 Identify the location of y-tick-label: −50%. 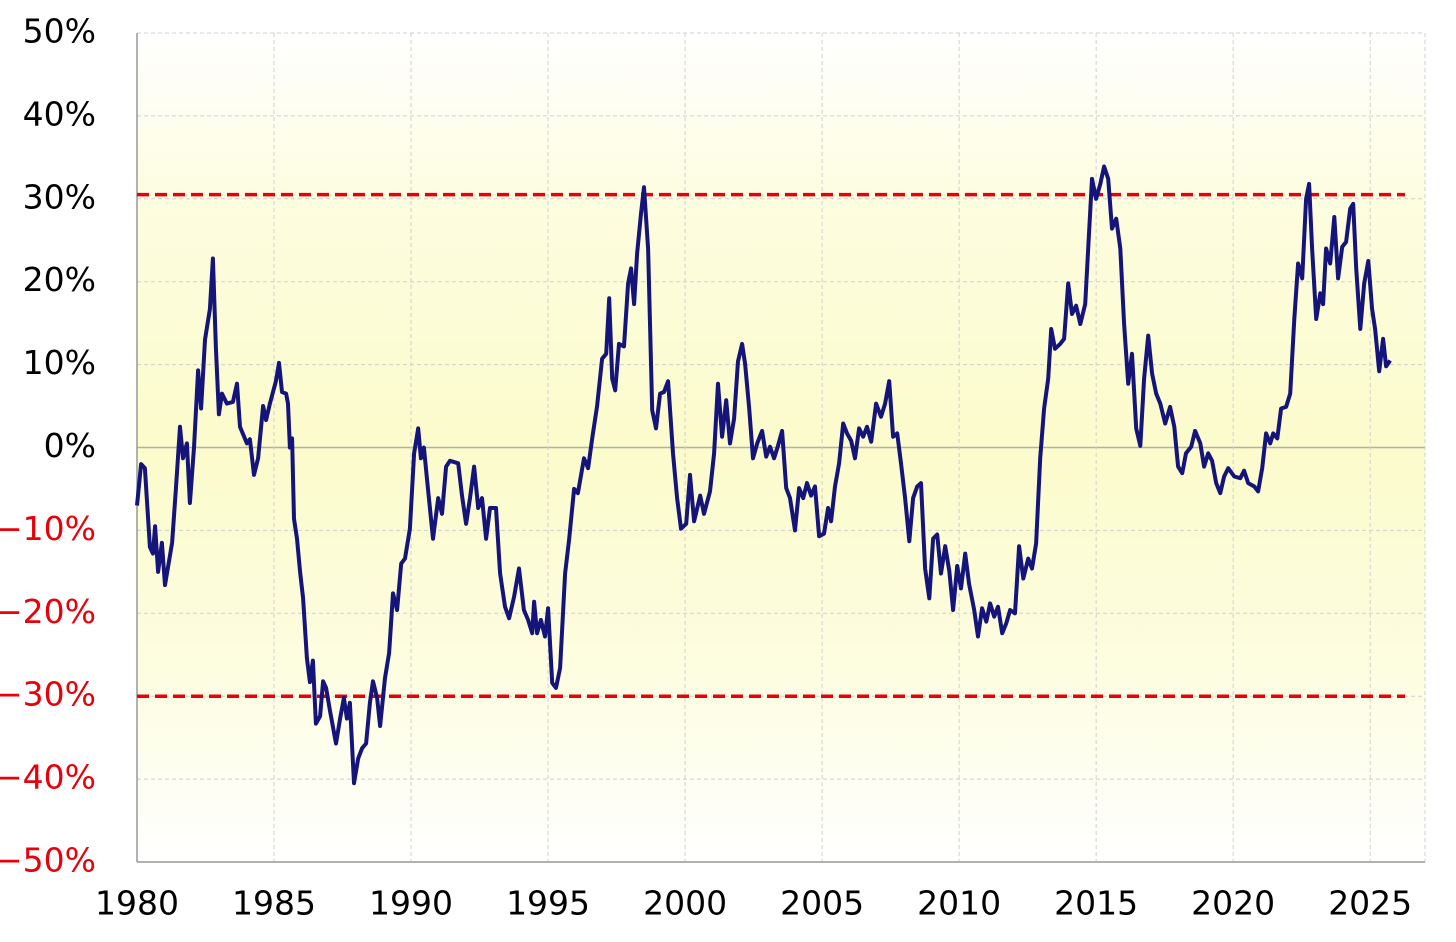
(48, 860).